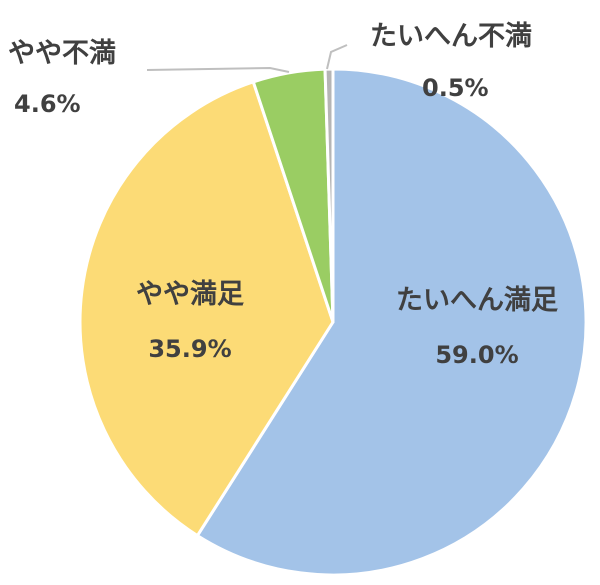 The width and height of the screenshot is (600, 585). Describe the element at coordinates (190, 294) in the screenshot. I see `slice-label-2: やや満足` at that location.